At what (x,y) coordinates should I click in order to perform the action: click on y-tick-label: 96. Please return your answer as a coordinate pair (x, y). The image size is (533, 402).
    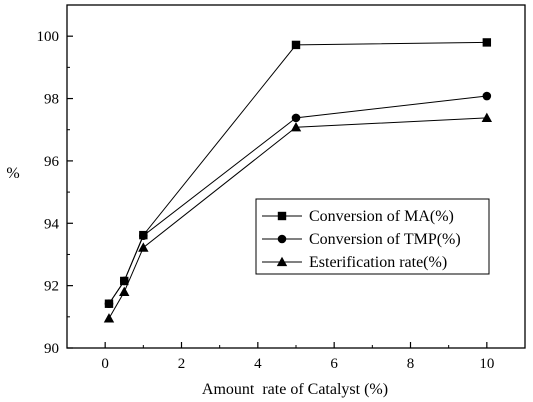
    Looking at the image, I should click on (52, 162).